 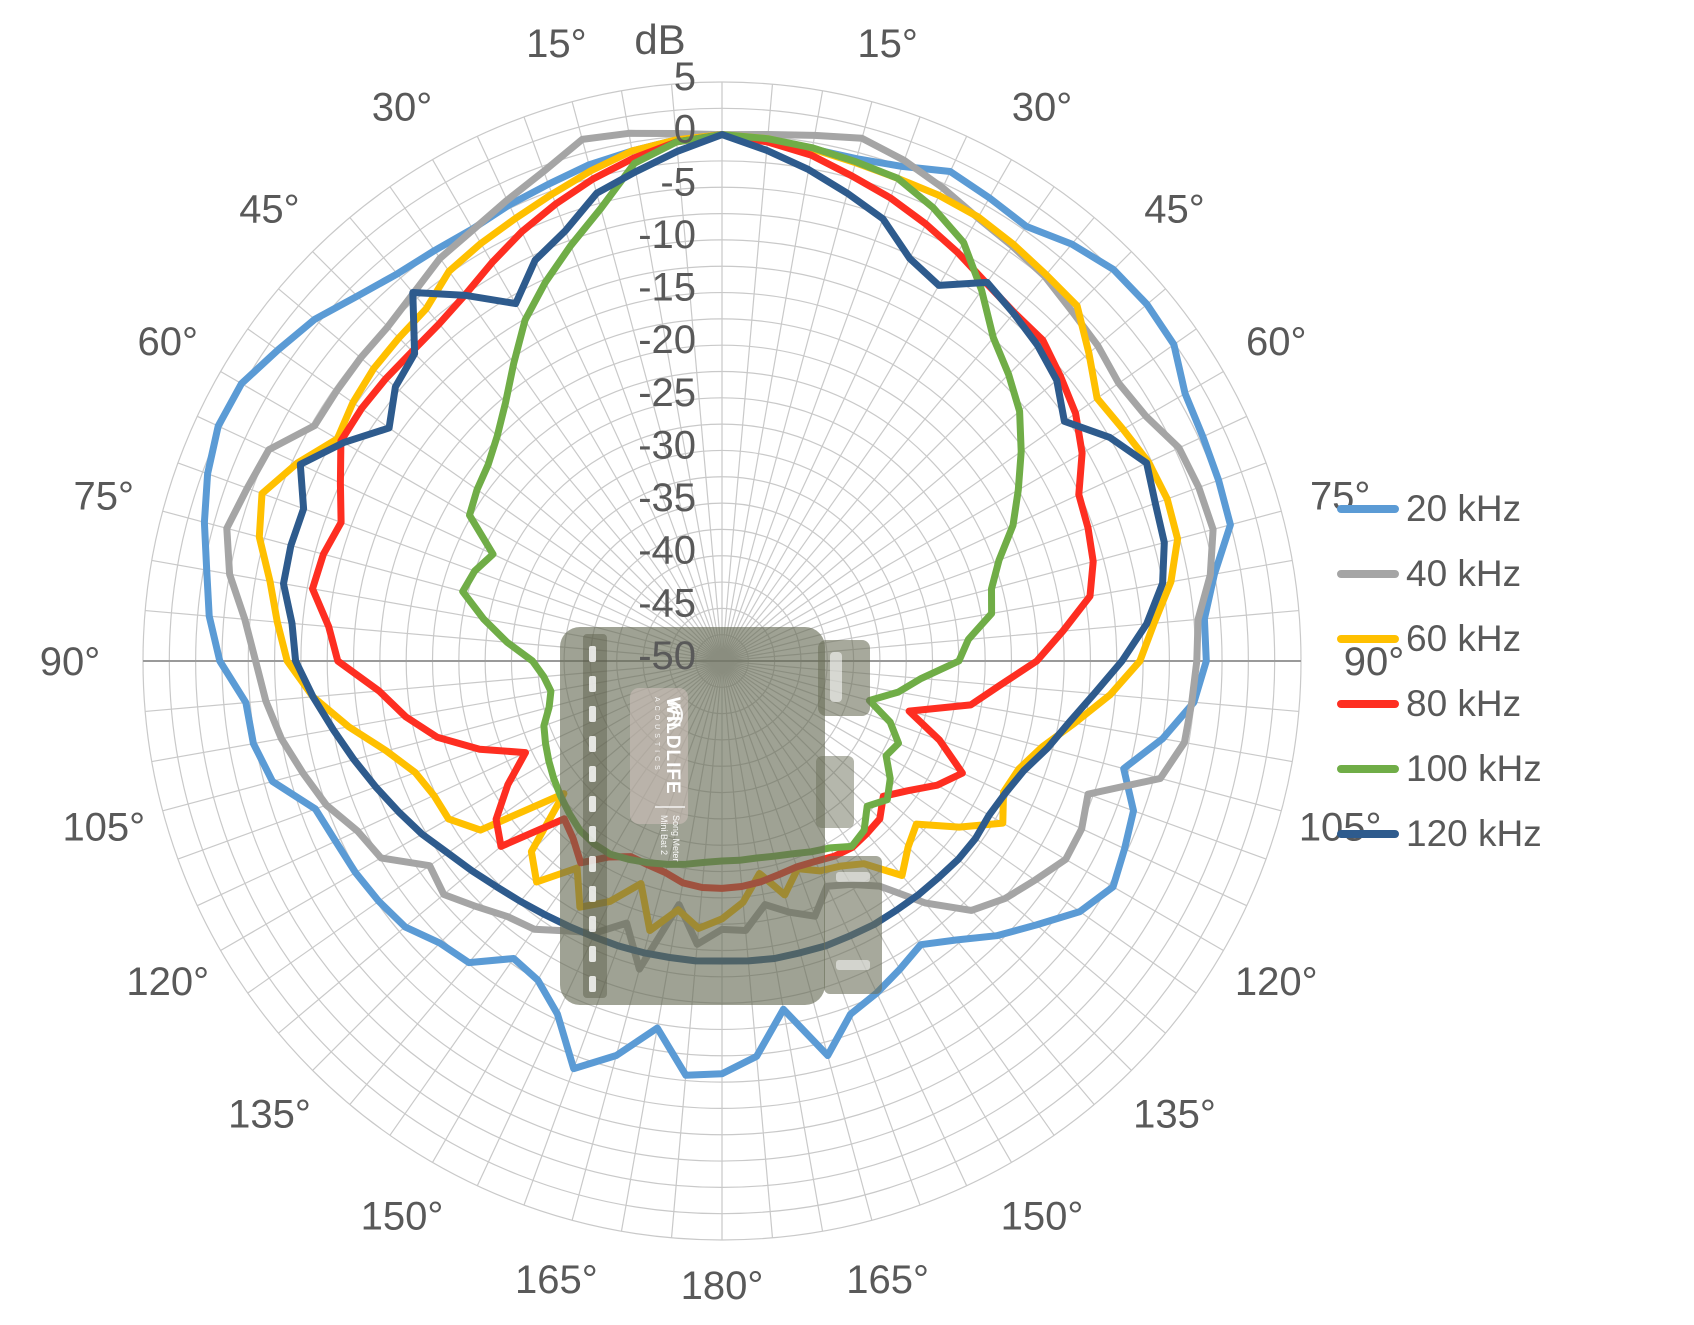 I want to click on legend-item: 80 kHz, so click(x=1439, y=703).